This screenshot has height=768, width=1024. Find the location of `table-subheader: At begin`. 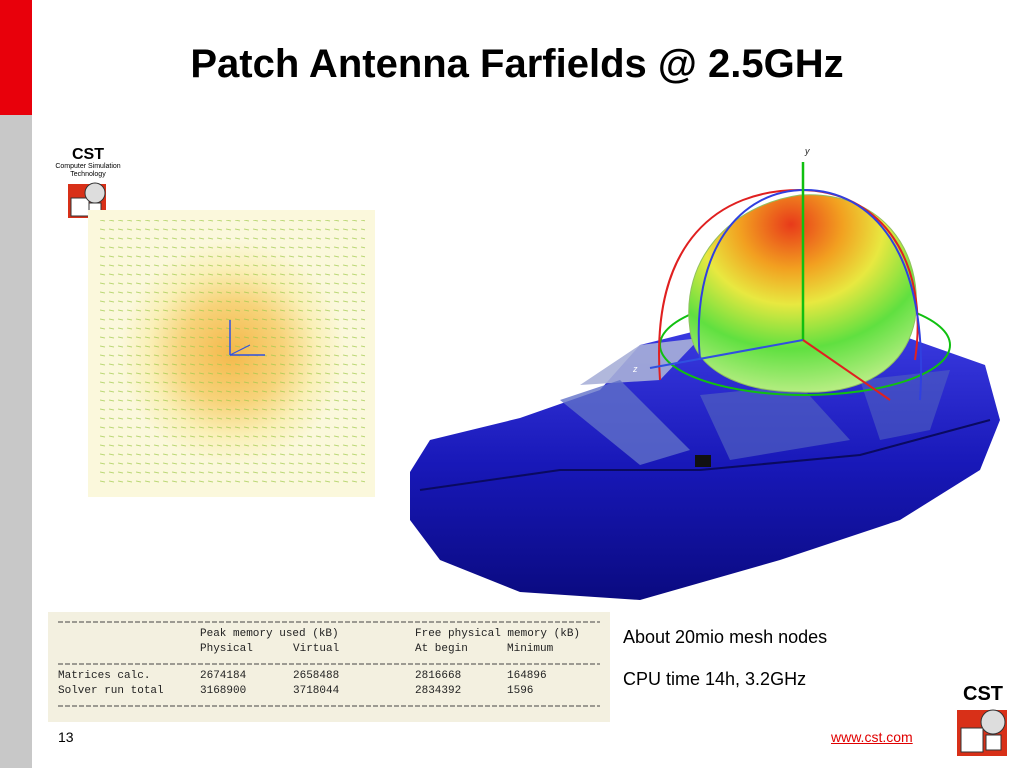

table-subheader: At begin is located at coordinates (441, 649).